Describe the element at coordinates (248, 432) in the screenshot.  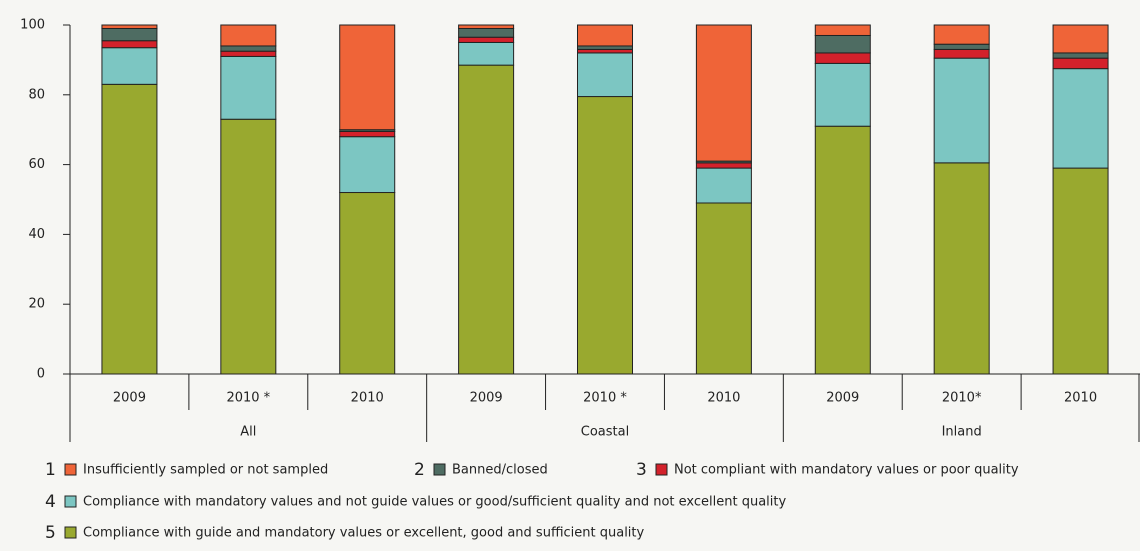
I see `group-label: All` at that location.